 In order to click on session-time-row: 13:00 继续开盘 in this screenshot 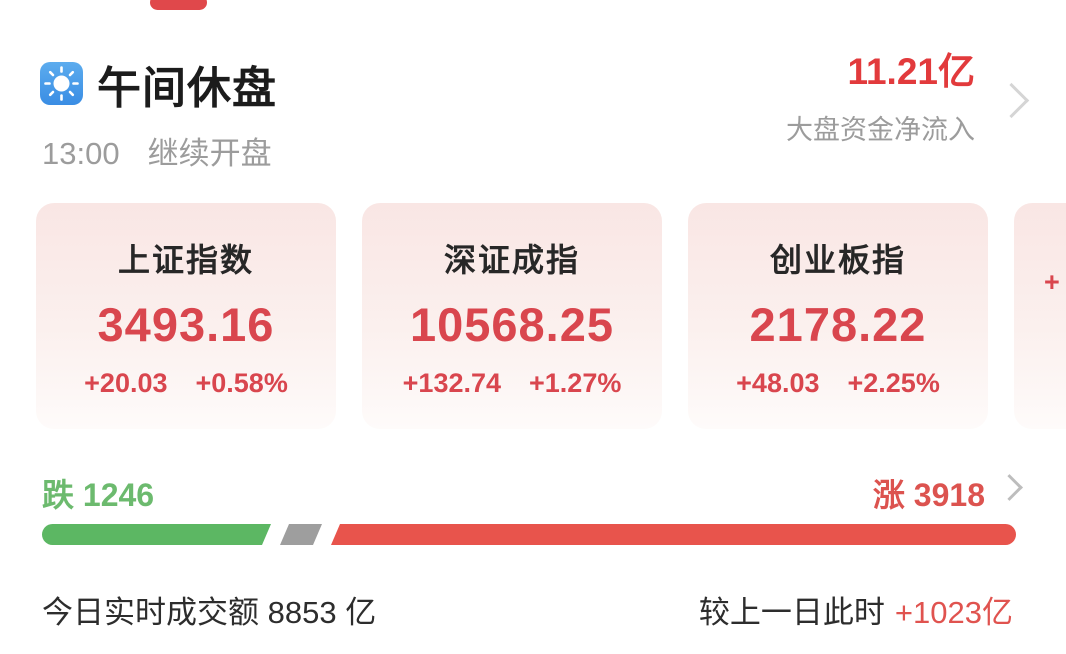, I will do `click(157, 150)`.